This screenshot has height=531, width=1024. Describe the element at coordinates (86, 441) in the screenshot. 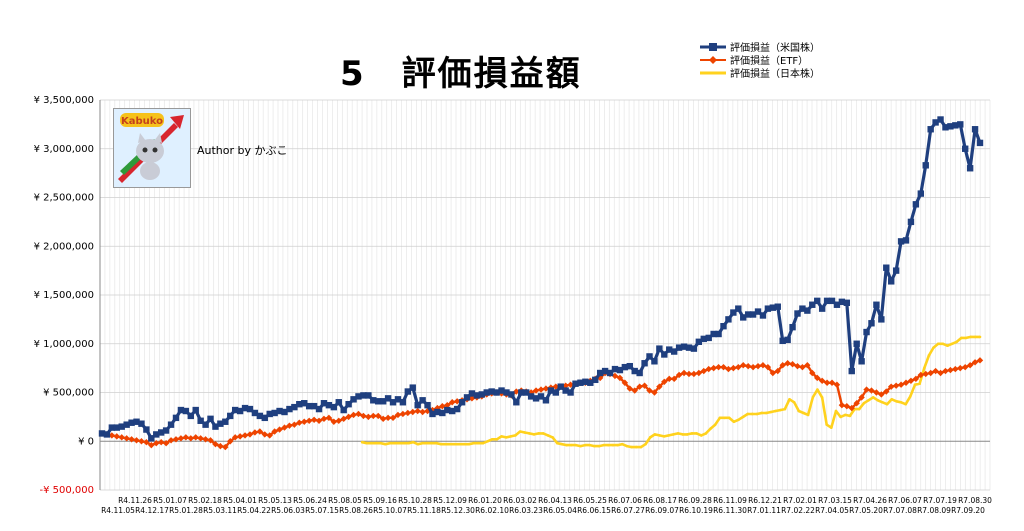

I see `y-tick-label: ¥ 0` at that location.